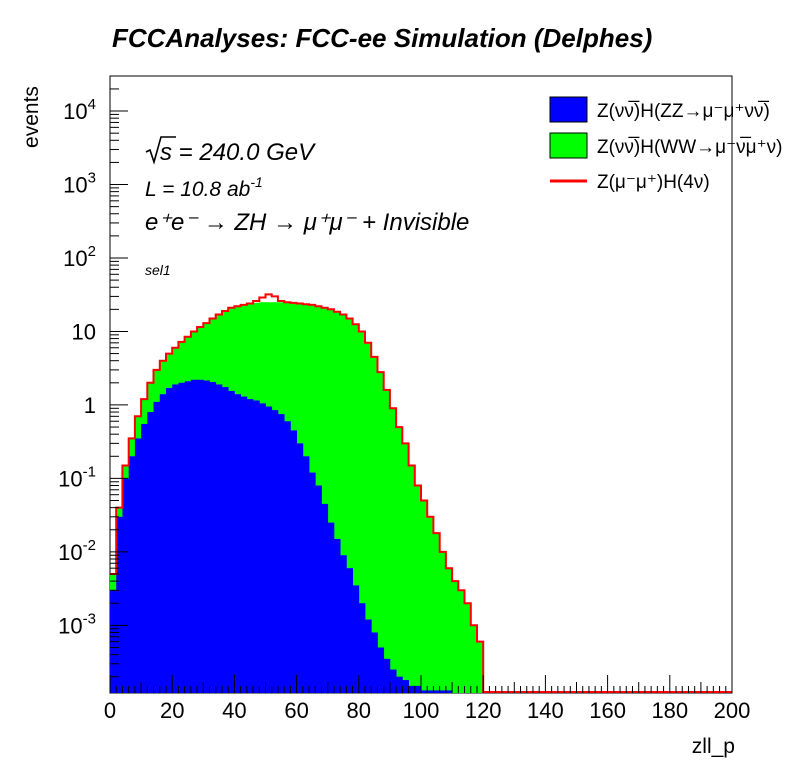 The image size is (796, 772). What do you see at coordinates (483, 710) in the screenshot?
I see `x-tick-label: 120` at bounding box center [483, 710].